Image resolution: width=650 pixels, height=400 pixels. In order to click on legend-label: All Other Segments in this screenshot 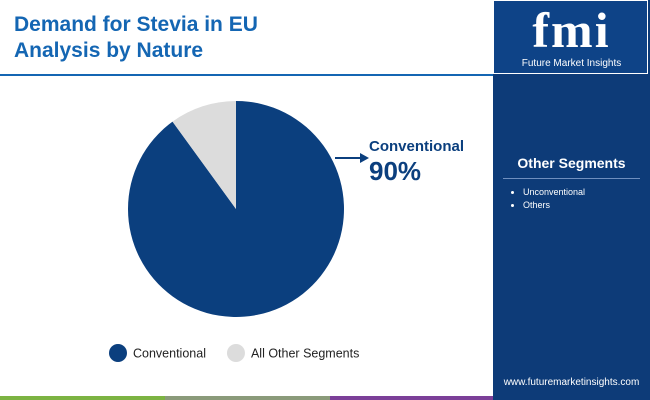, I will do `click(305, 353)`.